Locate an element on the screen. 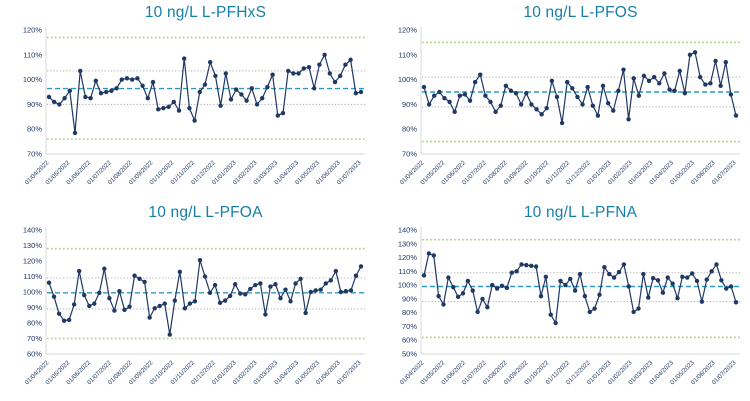 This screenshot has width=750, height=401. y-axis-tick-labels: 140% 130% 120% 110% 100% 90% 80% 70% 60% is located at coordinates (33, 292).